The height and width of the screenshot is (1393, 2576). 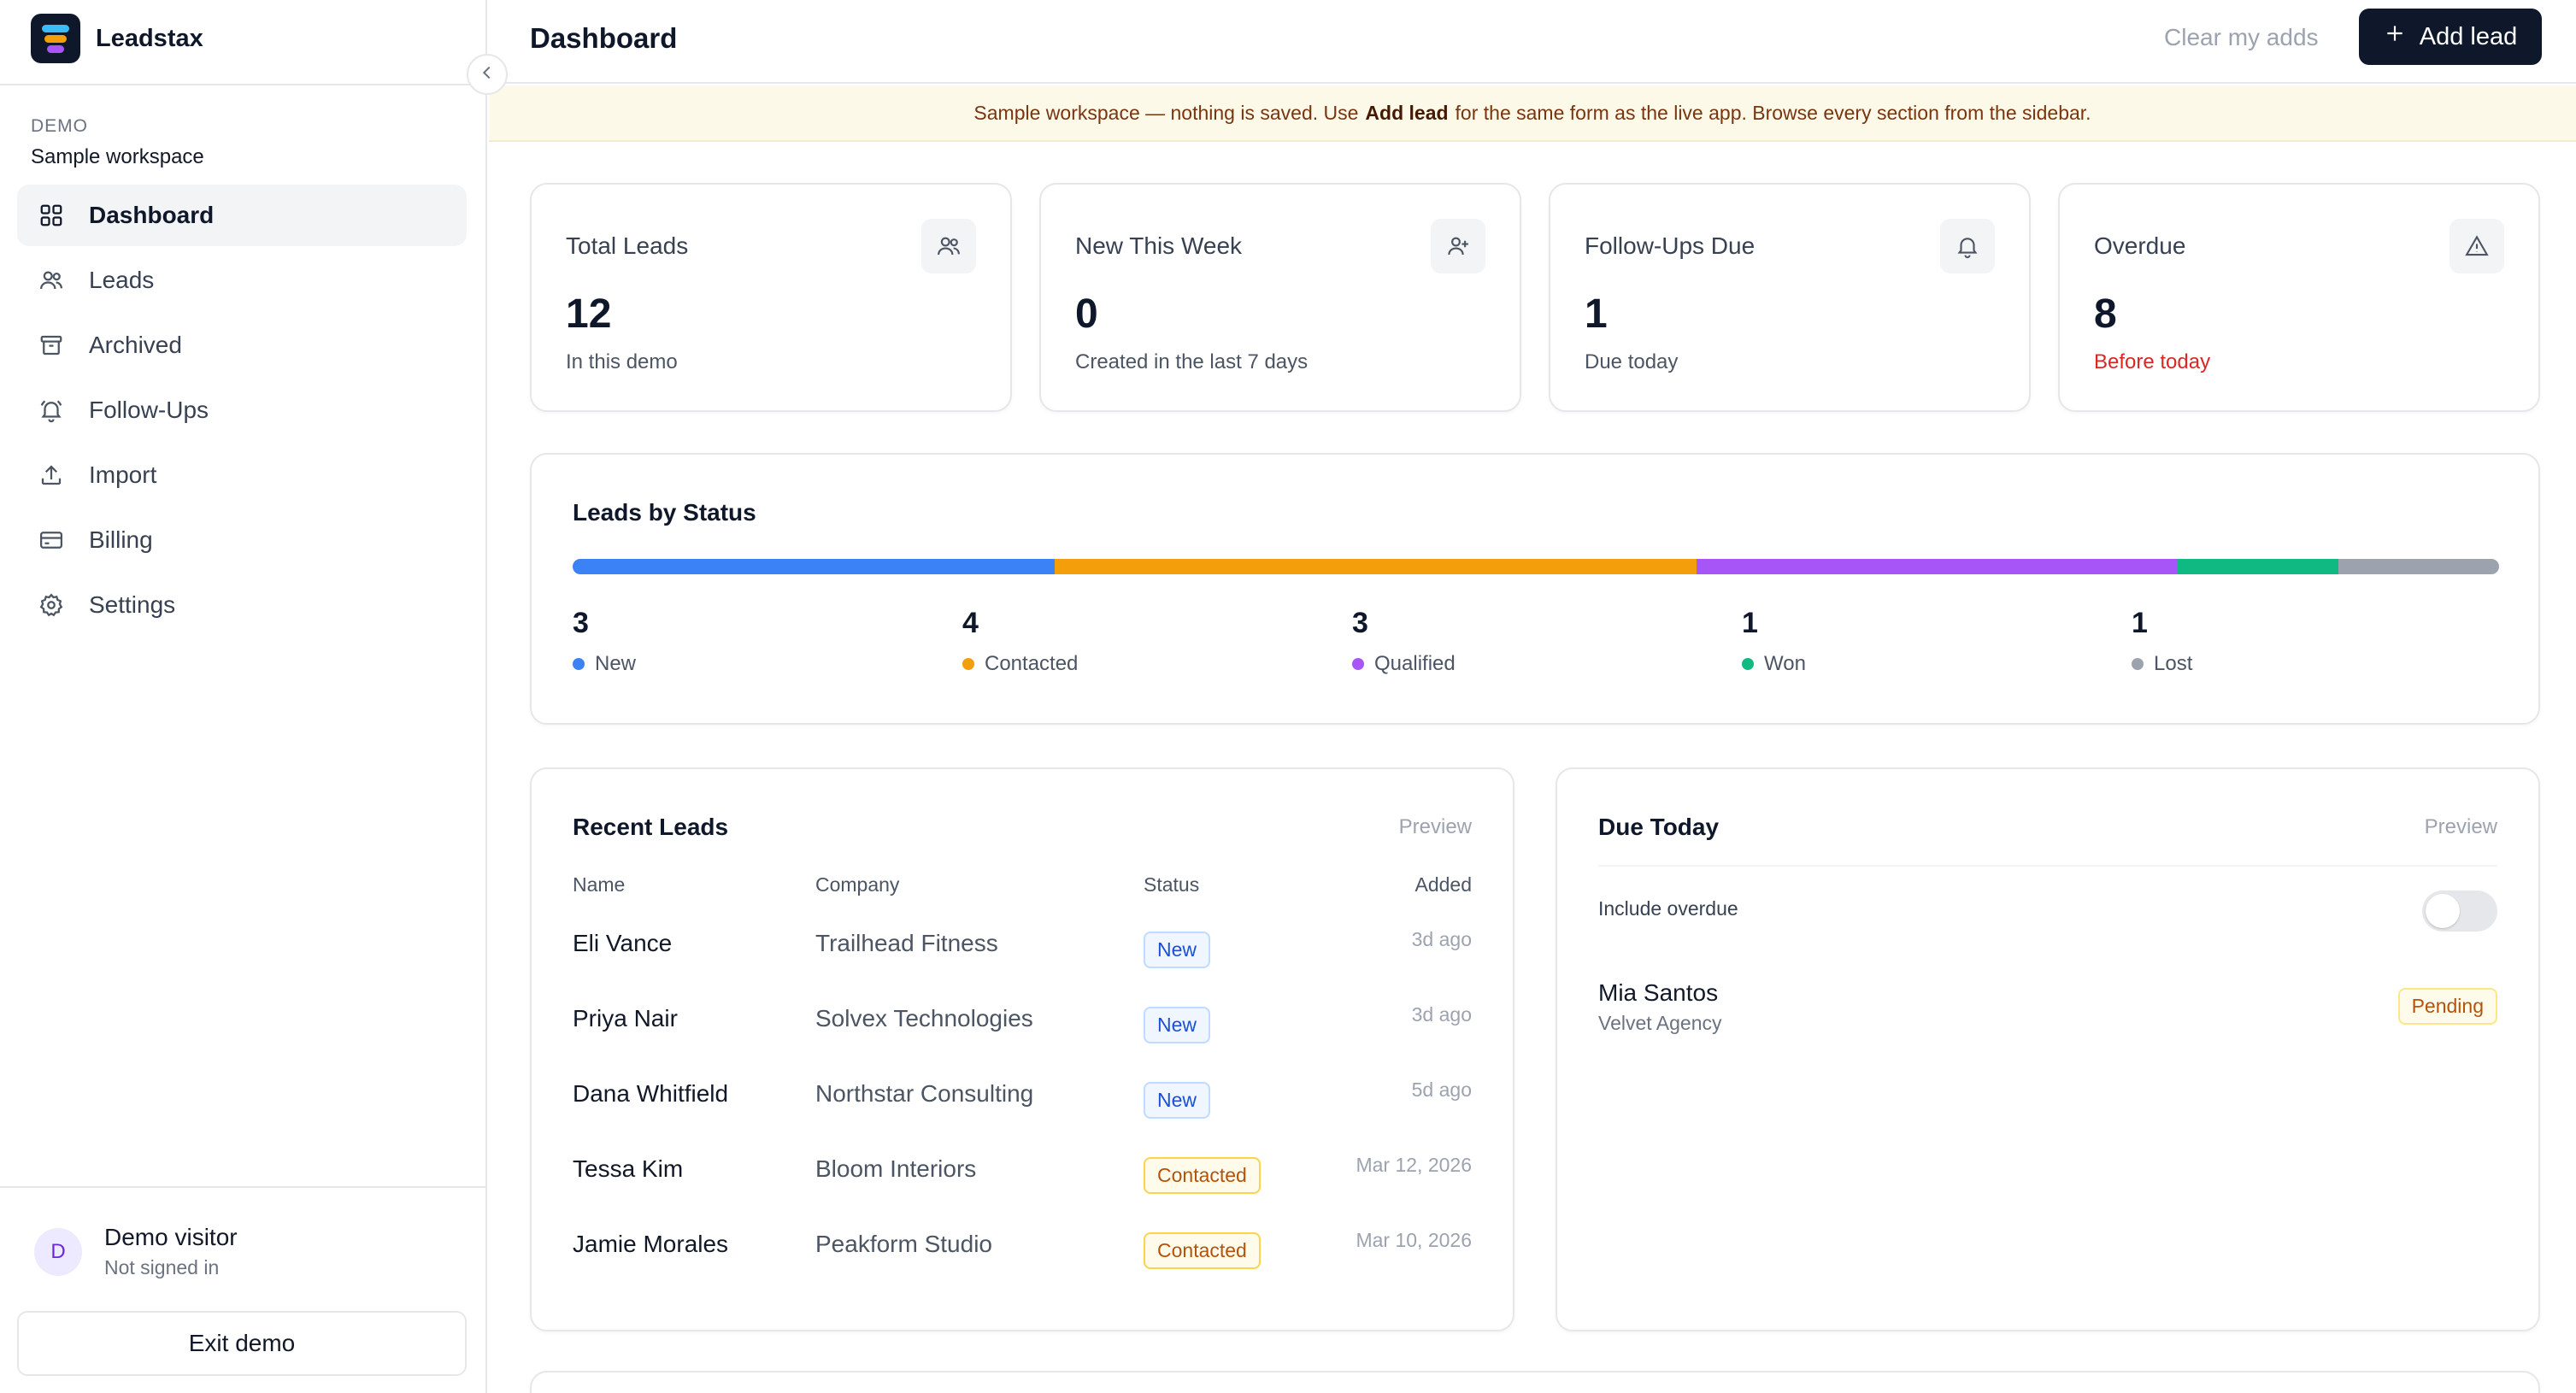 I want to click on user-divider, so click(x=243, y=1187).